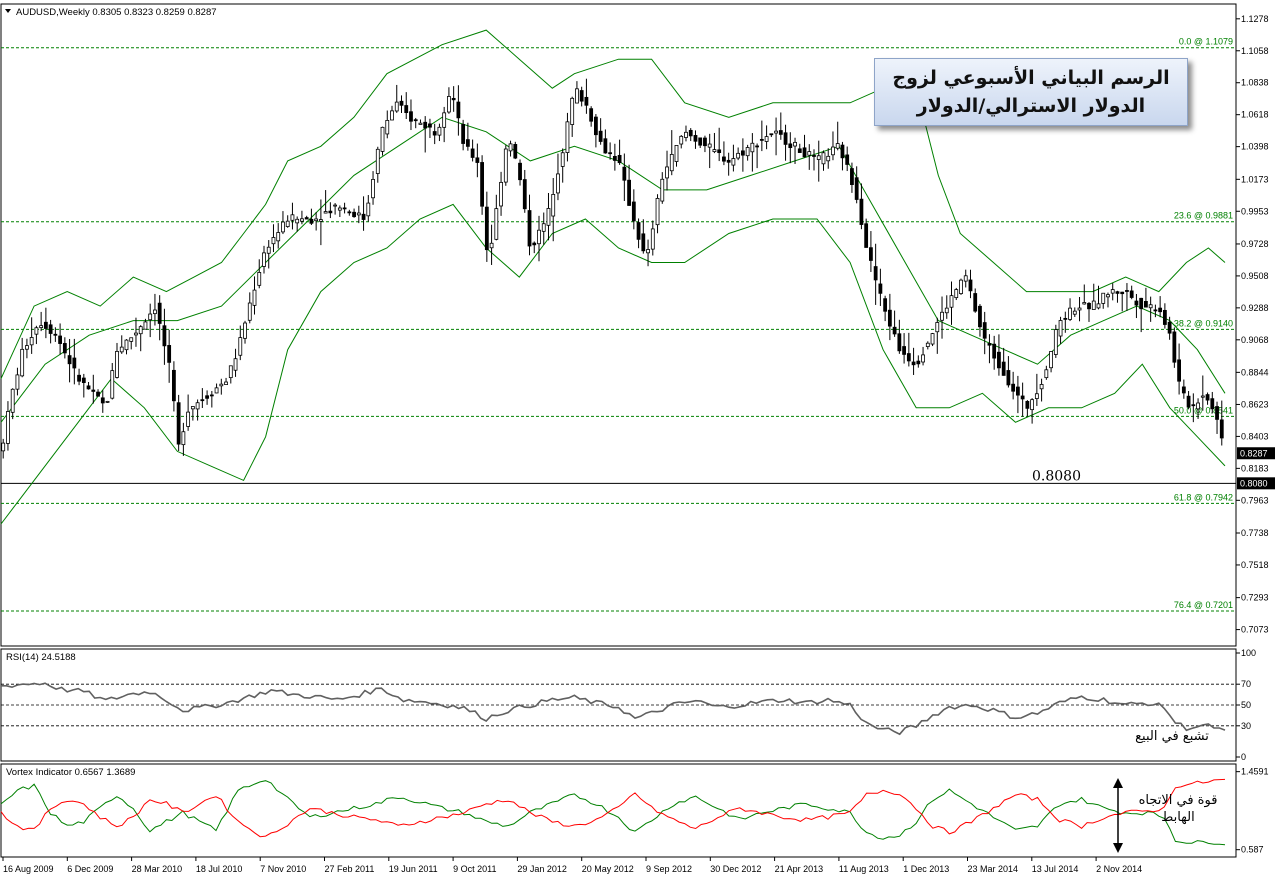 This screenshot has width=1276, height=879. I want to click on last-price-tag: 0.8287, so click(1254, 453).